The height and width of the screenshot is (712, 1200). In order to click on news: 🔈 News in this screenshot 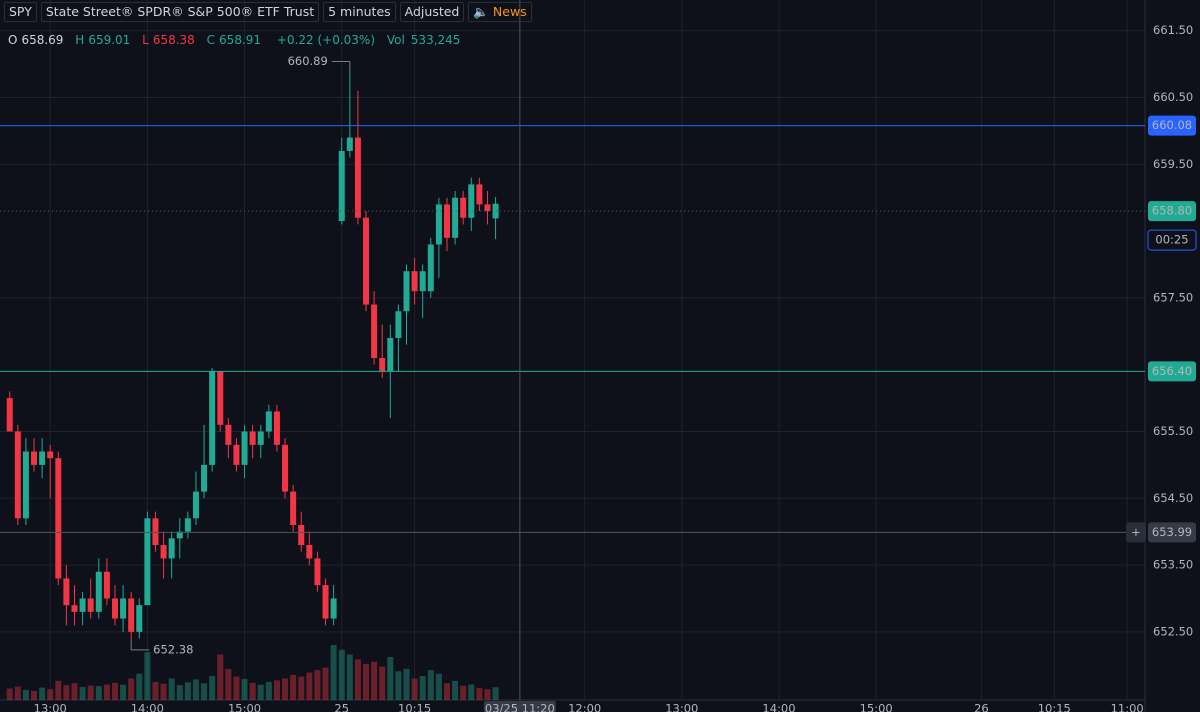, I will do `click(500, 12)`.